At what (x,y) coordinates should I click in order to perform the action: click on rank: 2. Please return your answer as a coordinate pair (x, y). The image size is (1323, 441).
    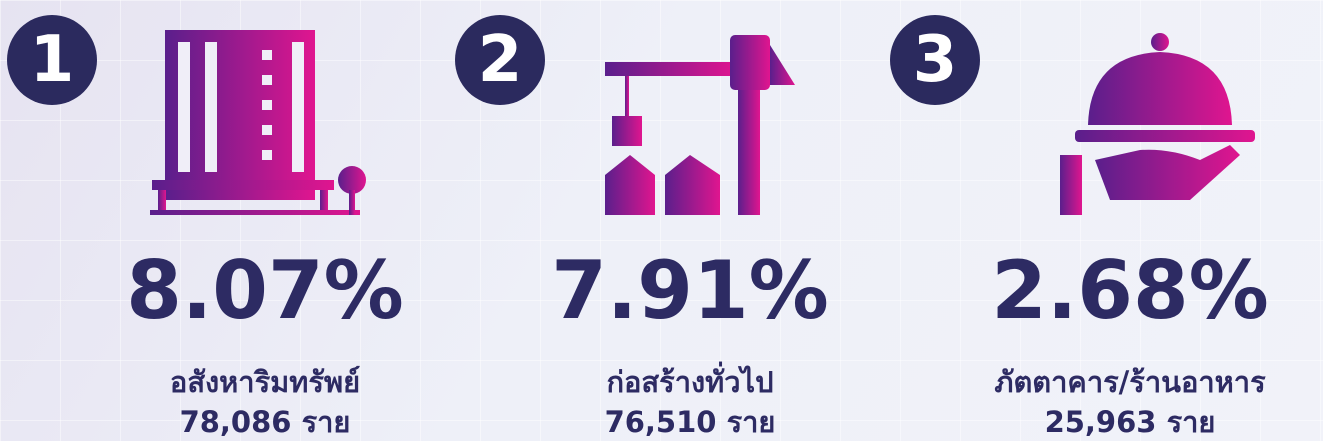
    Looking at the image, I should click on (500, 60).